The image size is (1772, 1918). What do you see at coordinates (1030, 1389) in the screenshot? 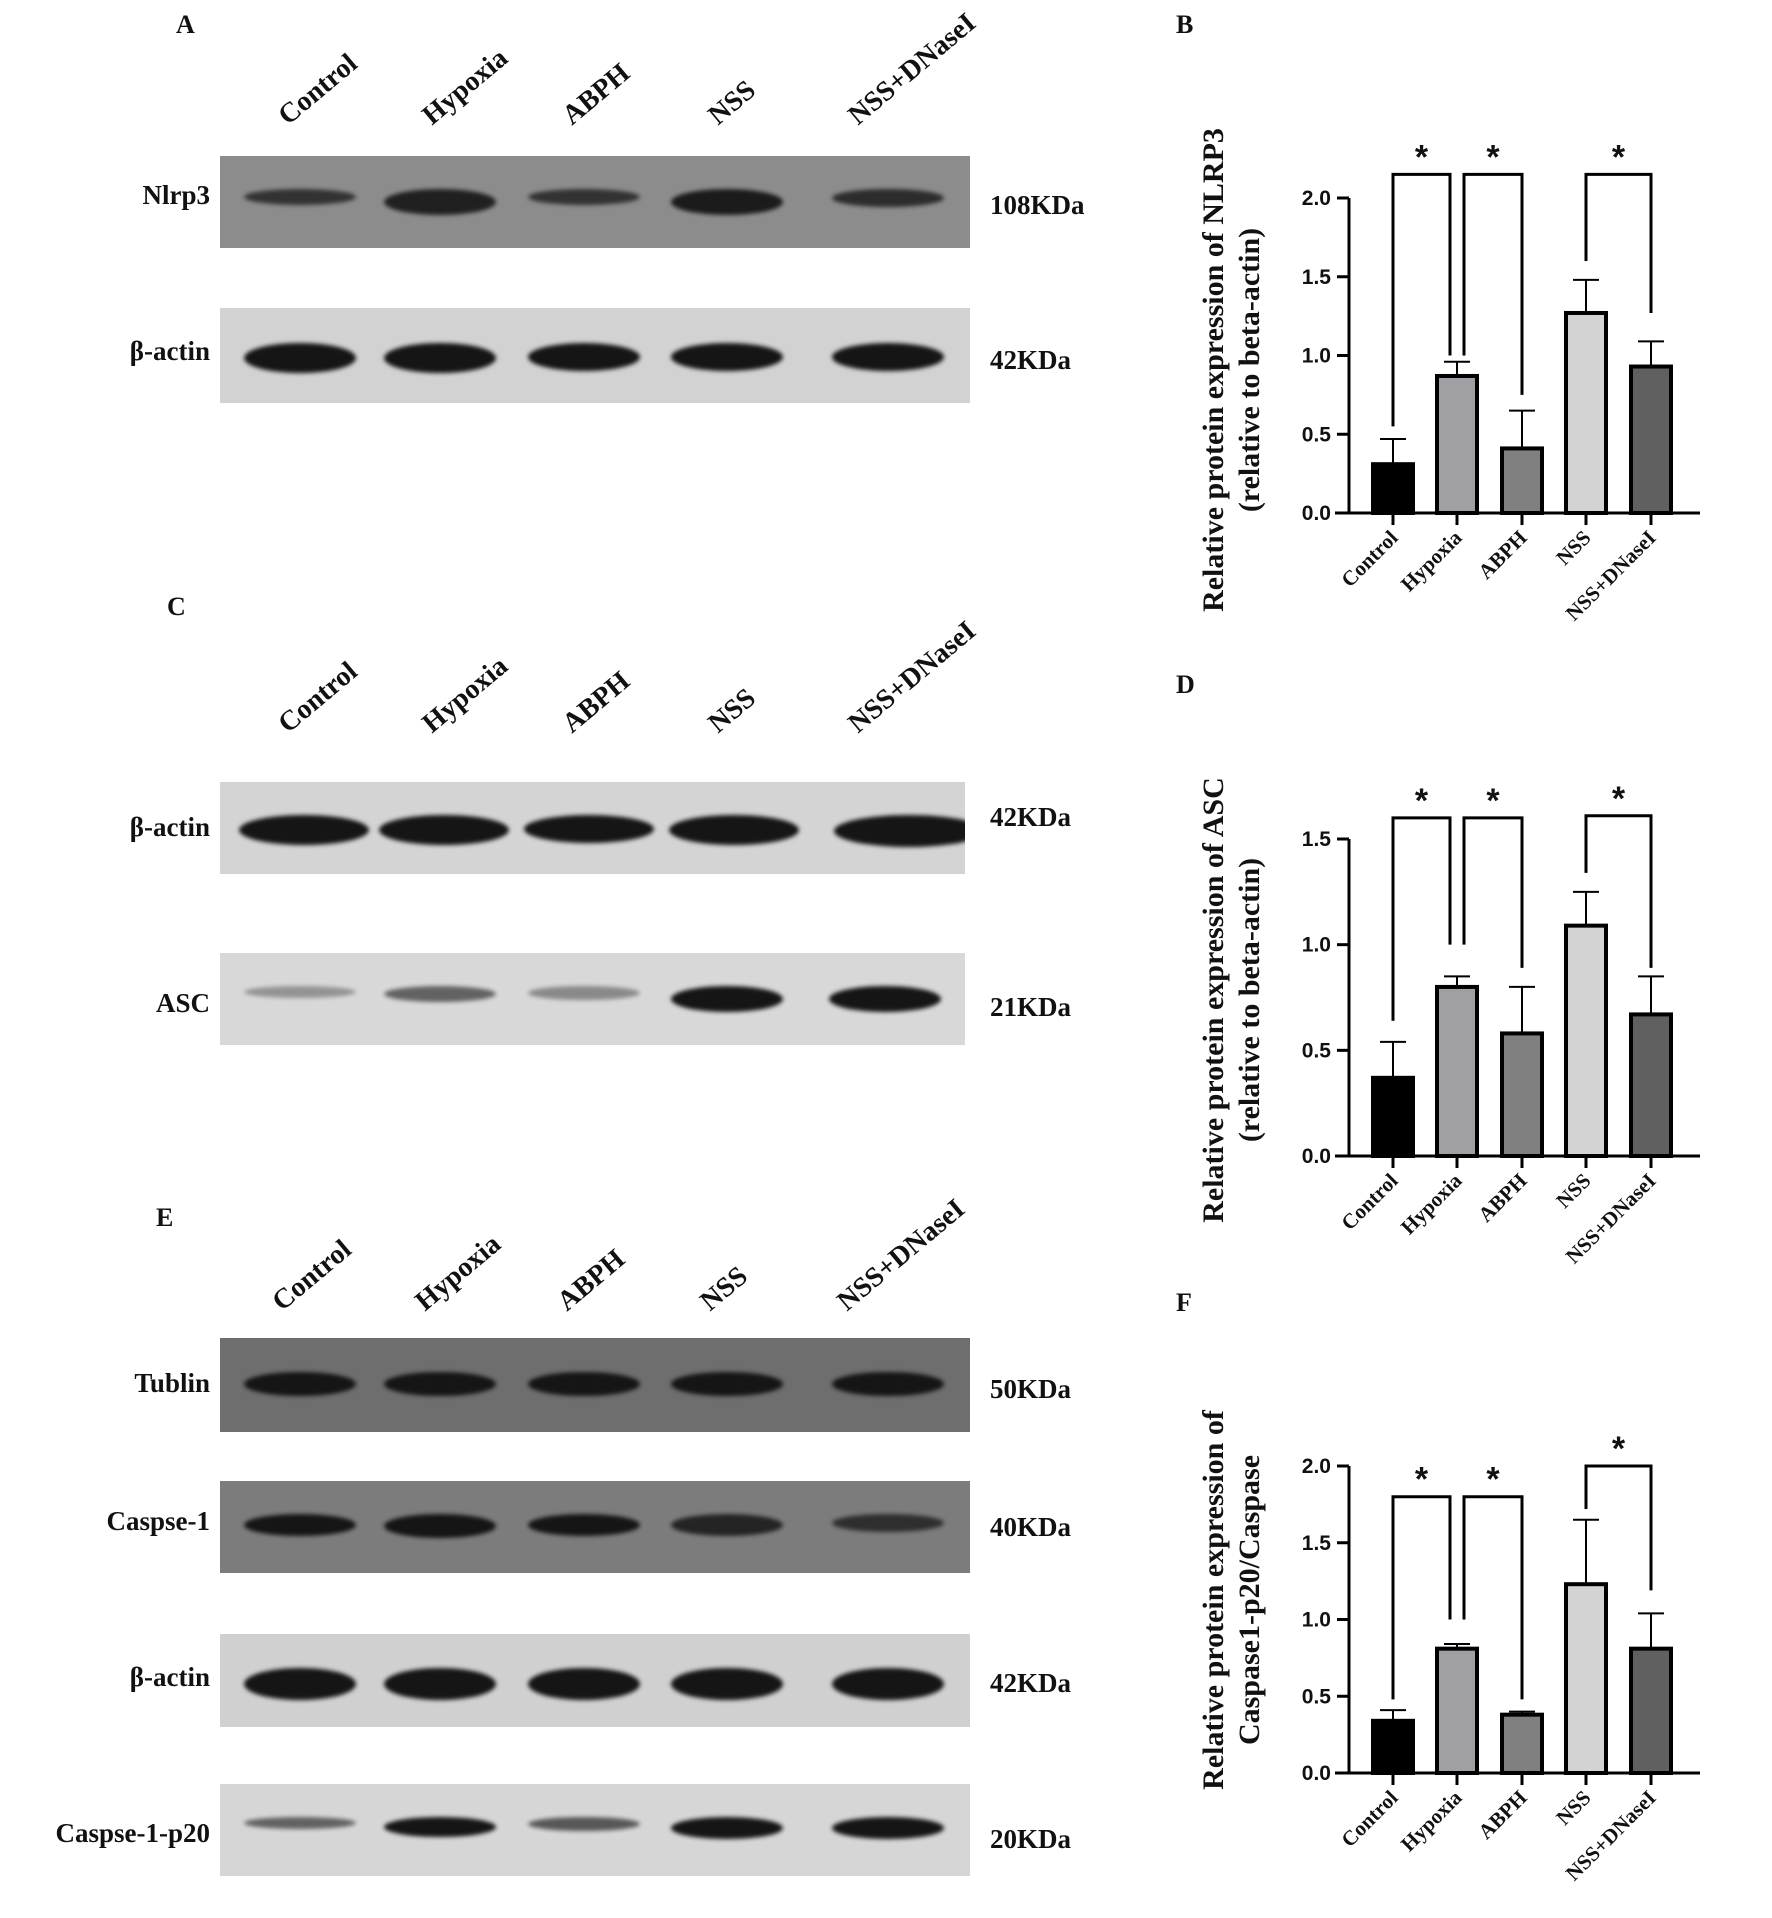
I see `molecular-weight-label: 50KDa` at bounding box center [1030, 1389].